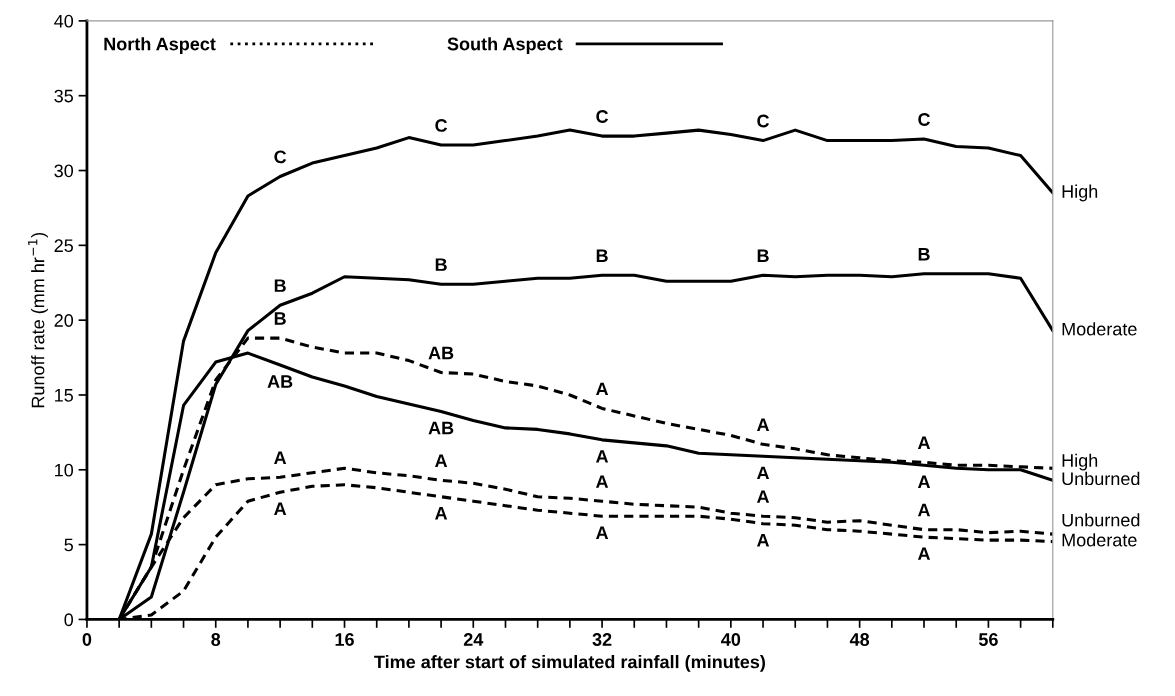 Image resolution: width=1175 pixels, height=696 pixels. I want to click on x-tick-label: 32, so click(602, 639).